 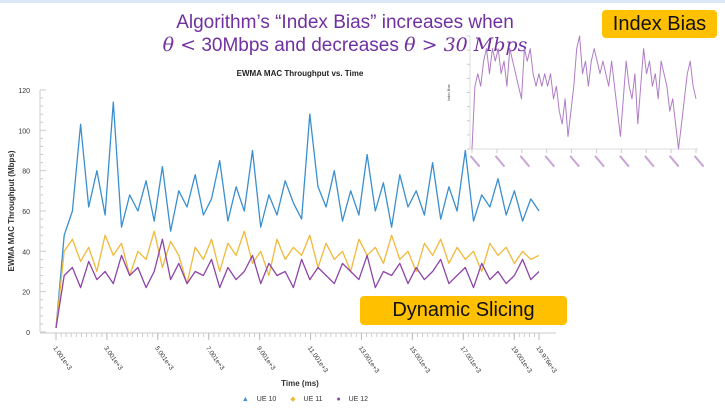 I want to click on y-tick-label: 40, so click(x=26, y=252).